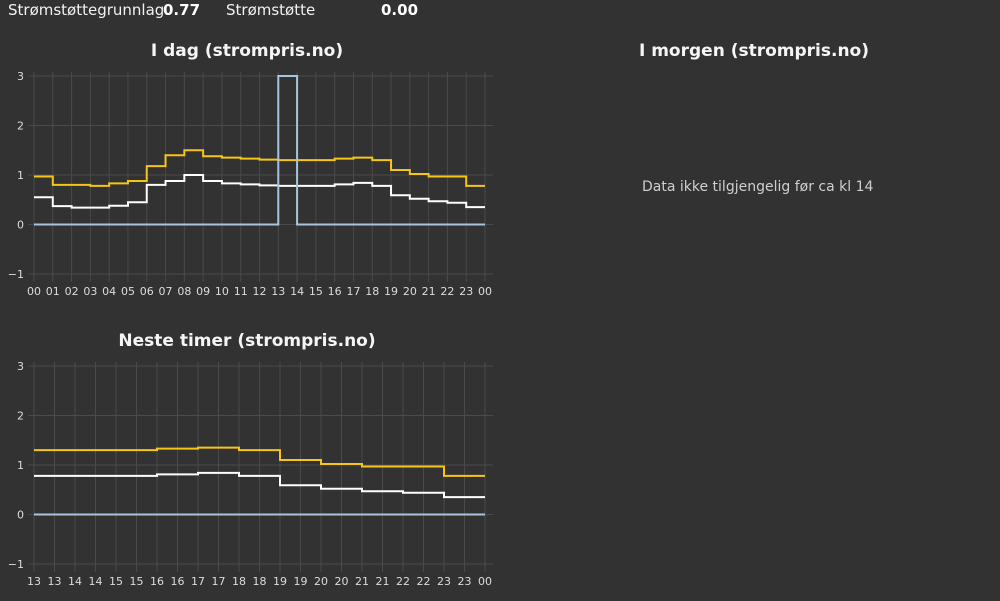 The width and height of the screenshot is (1000, 601). I want to click on x-tick-label: 11, so click(241, 291).